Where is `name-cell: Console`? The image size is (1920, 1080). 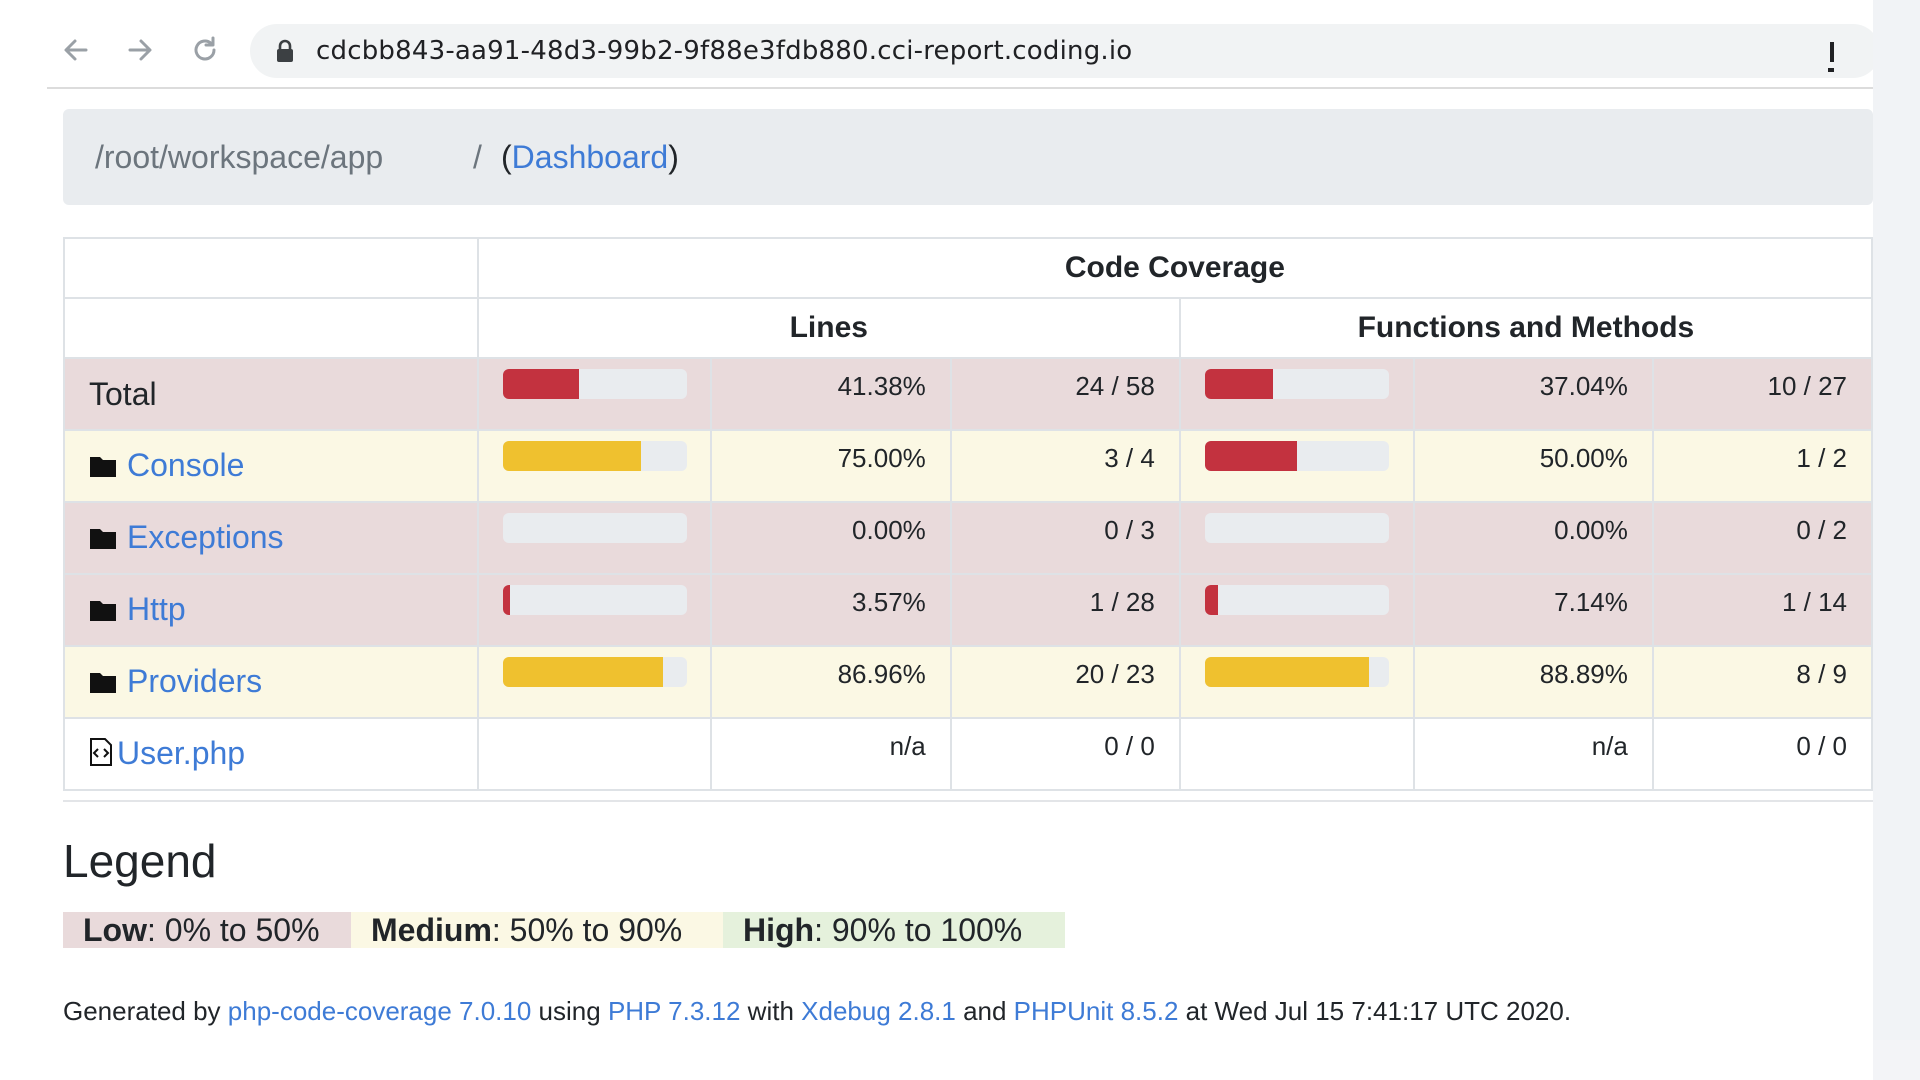
name-cell: Console is located at coordinates (271, 466).